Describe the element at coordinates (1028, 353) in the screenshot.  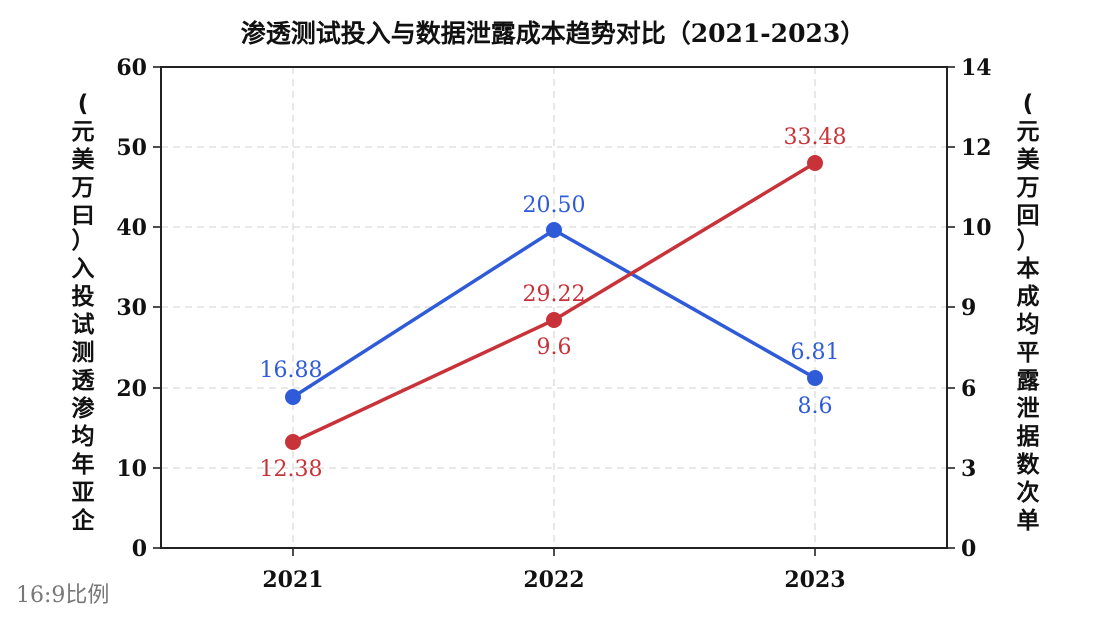
I see `svg-text: 平` at that location.